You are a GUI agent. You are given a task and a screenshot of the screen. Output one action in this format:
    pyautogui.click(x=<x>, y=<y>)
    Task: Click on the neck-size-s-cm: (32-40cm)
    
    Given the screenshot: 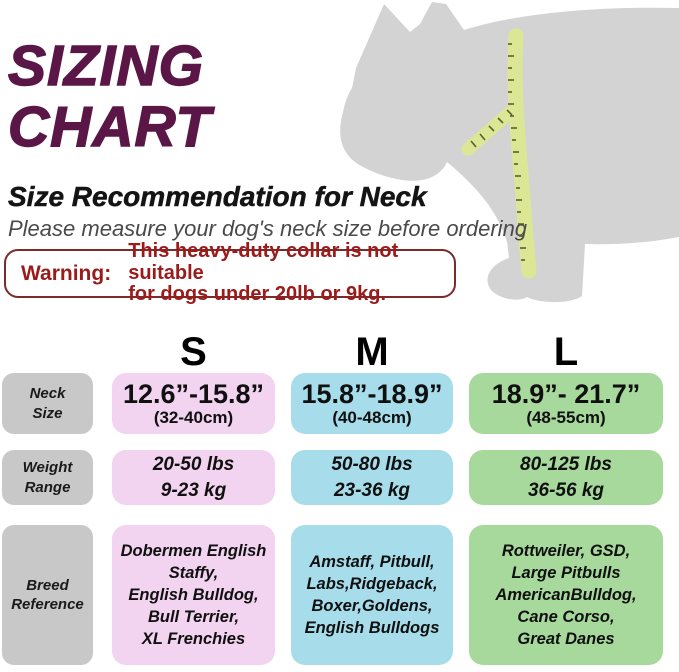 What is the action you would take?
    pyautogui.click(x=193, y=417)
    